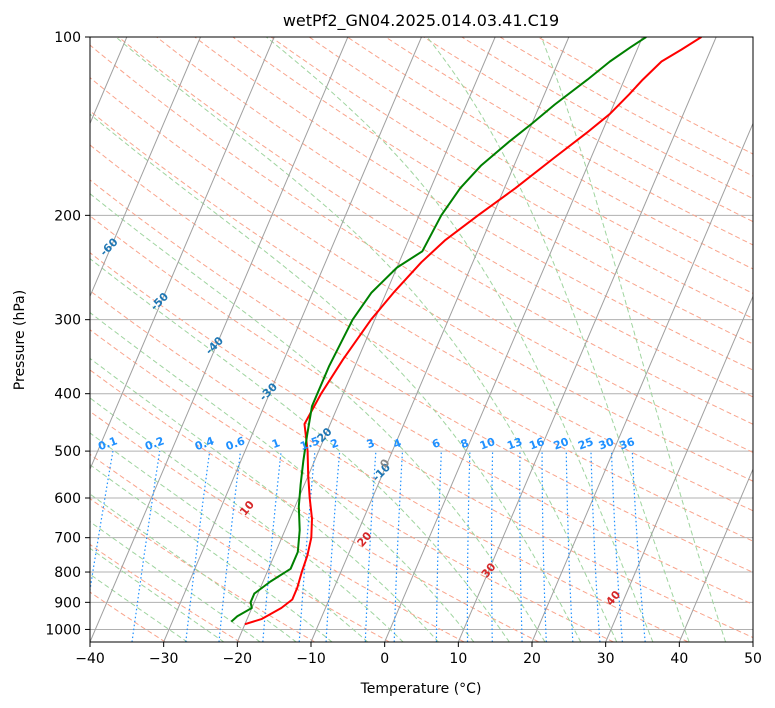  I want to click on isotherm-label: -70, so click(59, 189).